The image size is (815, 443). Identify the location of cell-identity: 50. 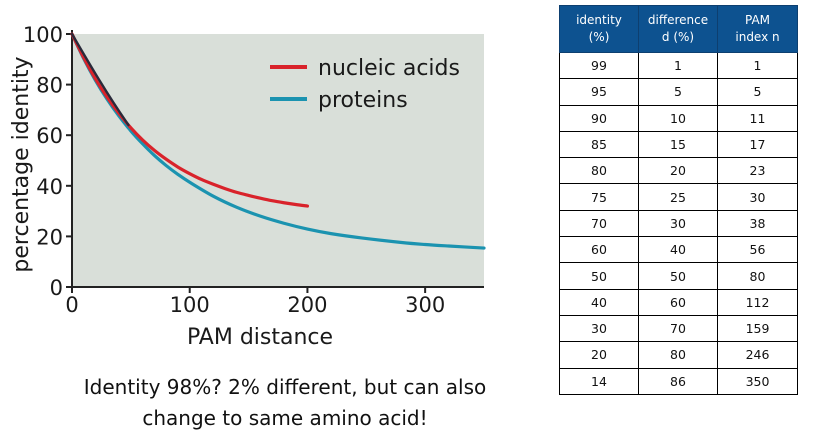
(599, 276).